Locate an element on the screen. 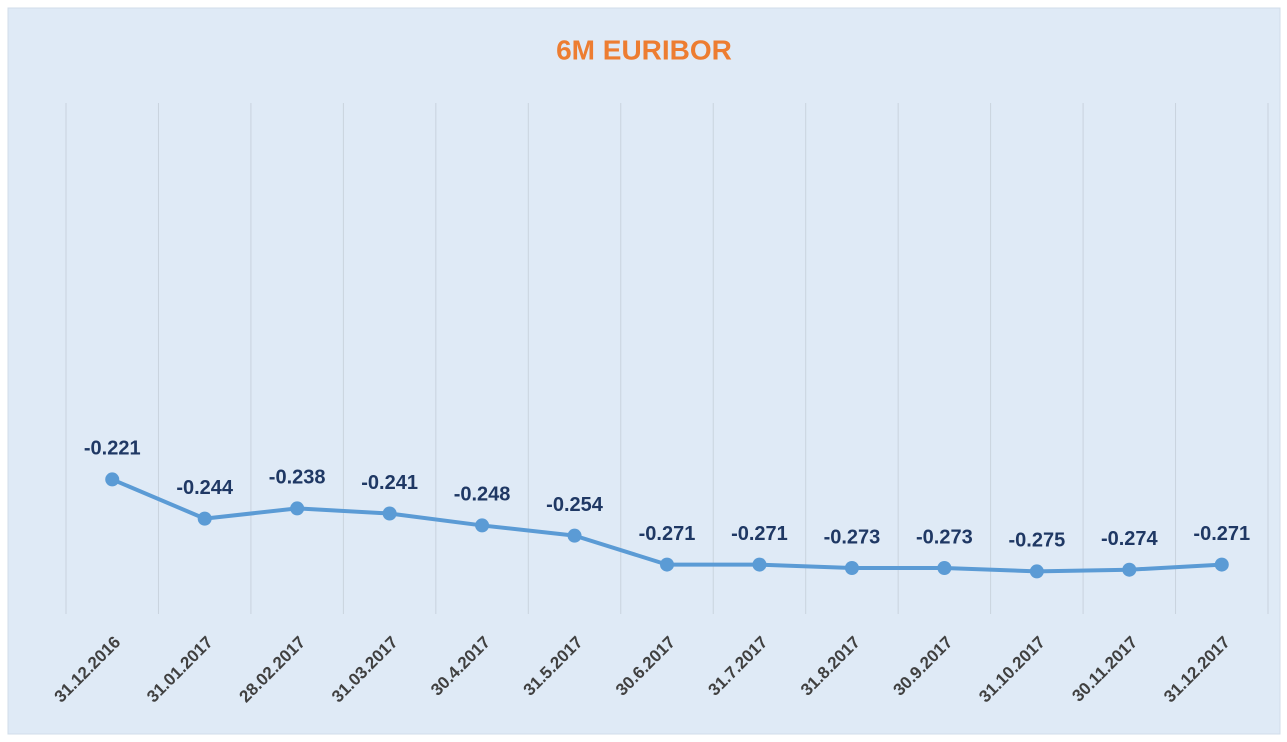  data-label: -0.274 is located at coordinates (1130, 539).